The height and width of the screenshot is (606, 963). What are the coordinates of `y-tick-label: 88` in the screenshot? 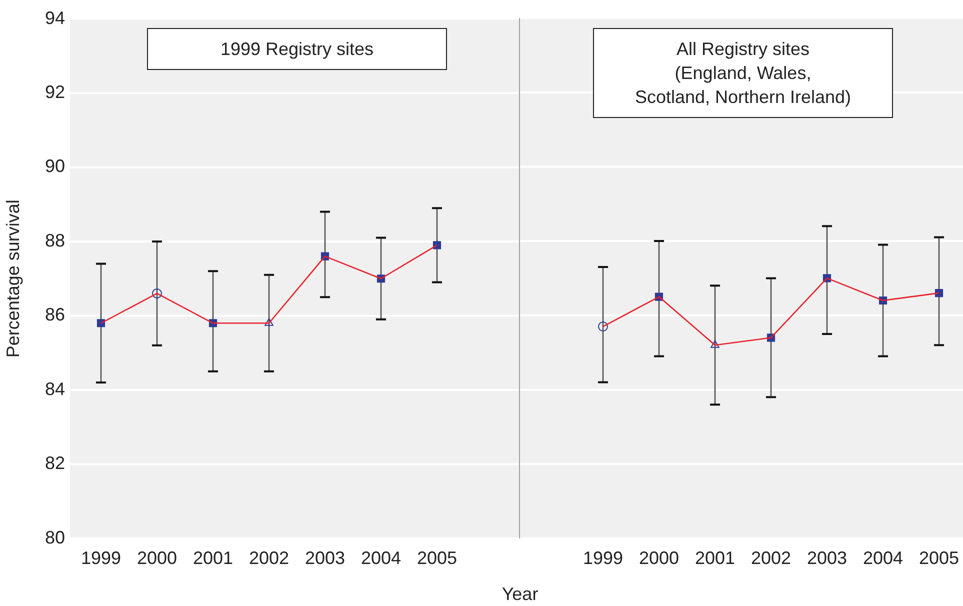 It's located at (54, 240).